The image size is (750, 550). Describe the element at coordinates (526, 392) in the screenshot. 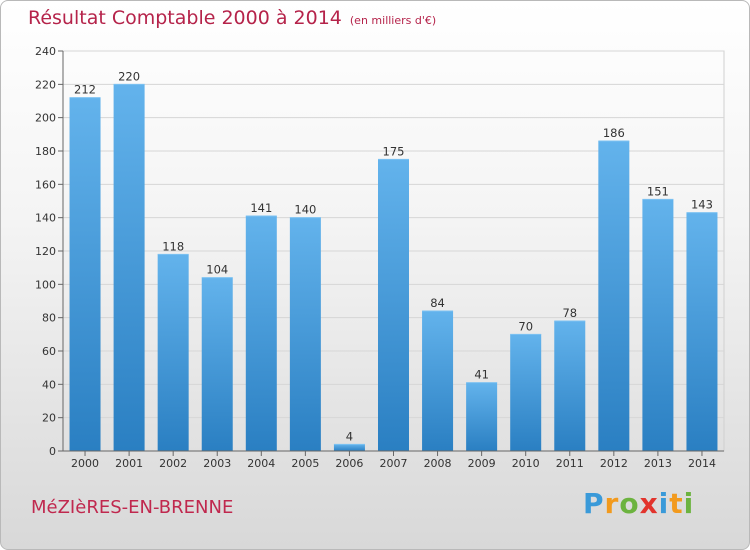

I see `bar-2010` at that location.